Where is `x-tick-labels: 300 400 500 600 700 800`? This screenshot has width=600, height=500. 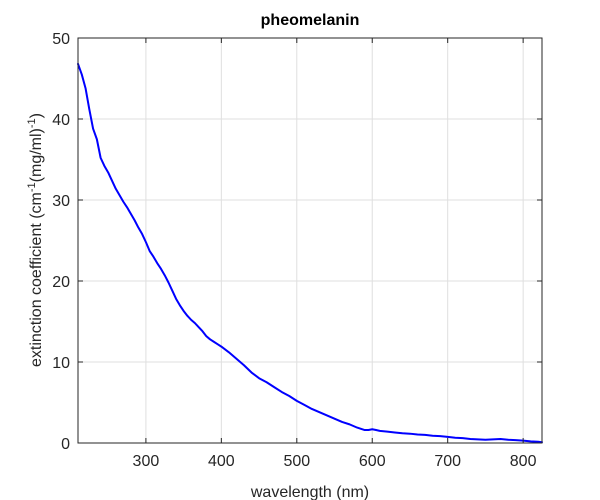
x-tick-labels: 300 400 500 600 700 800 is located at coordinates (335, 461).